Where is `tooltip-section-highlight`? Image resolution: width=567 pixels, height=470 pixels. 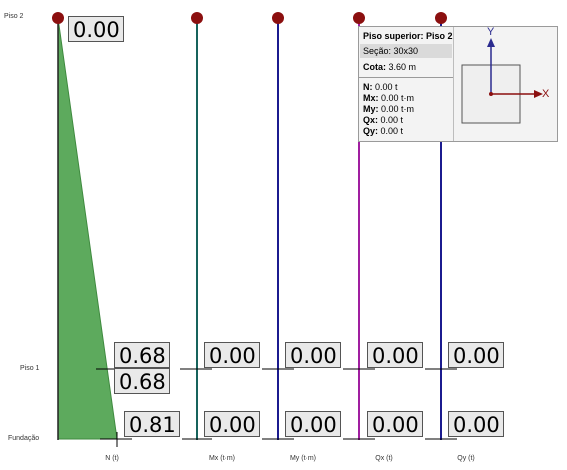 tooltip-section-highlight is located at coordinates (406, 51).